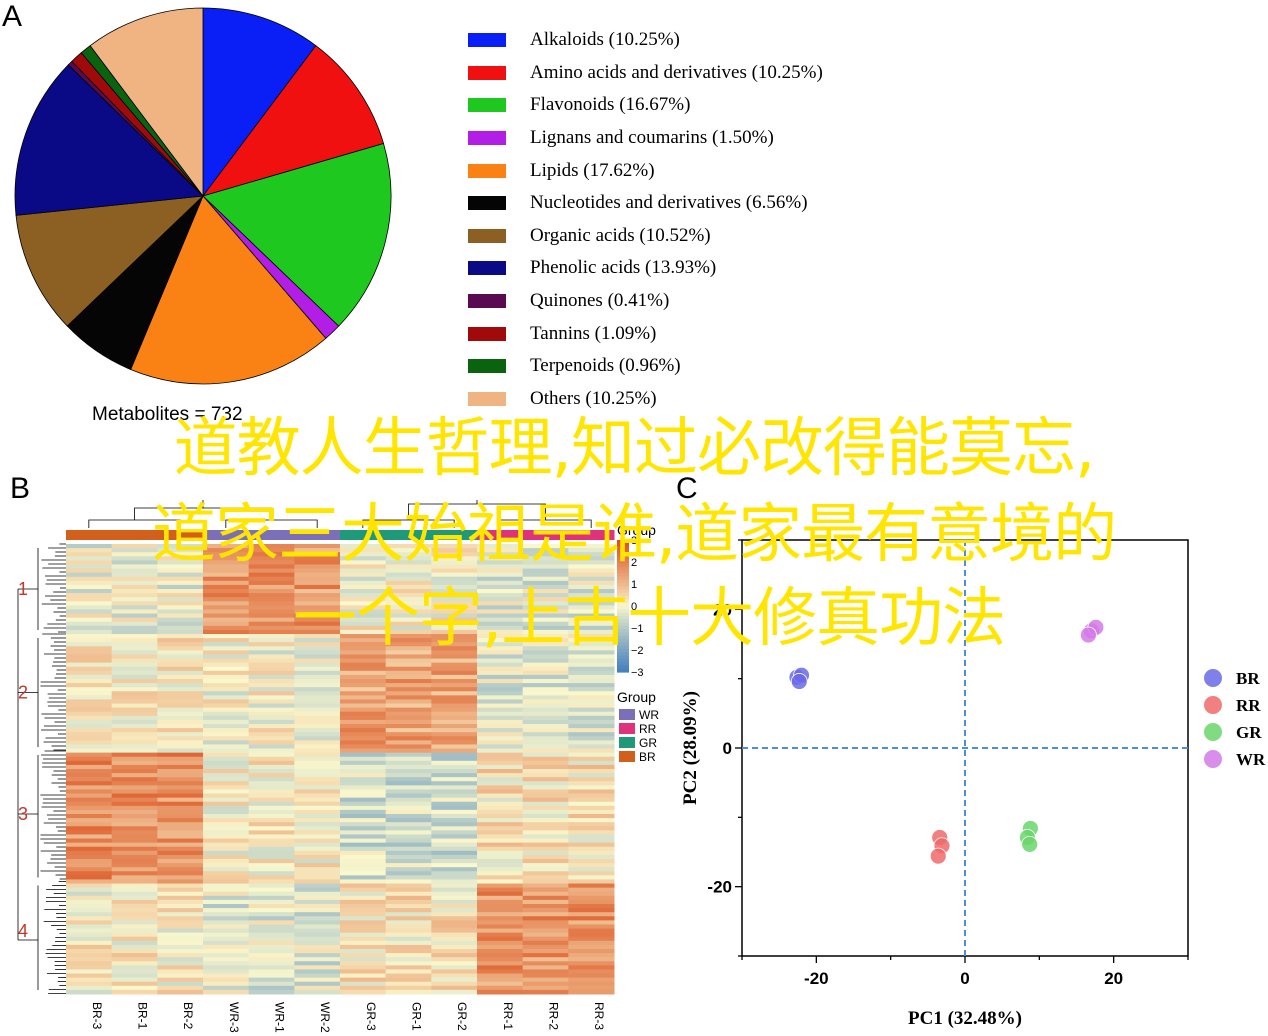 The height and width of the screenshot is (1036, 1268). Describe the element at coordinates (12, 16) in the screenshot. I see `panel-label-a: A` at that location.